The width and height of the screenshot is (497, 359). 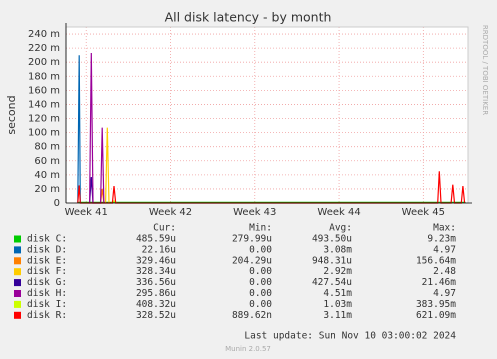 What do you see at coordinates (423, 212) in the screenshot?
I see `x-tick-label: Week 45` at bounding box center [423, 212].